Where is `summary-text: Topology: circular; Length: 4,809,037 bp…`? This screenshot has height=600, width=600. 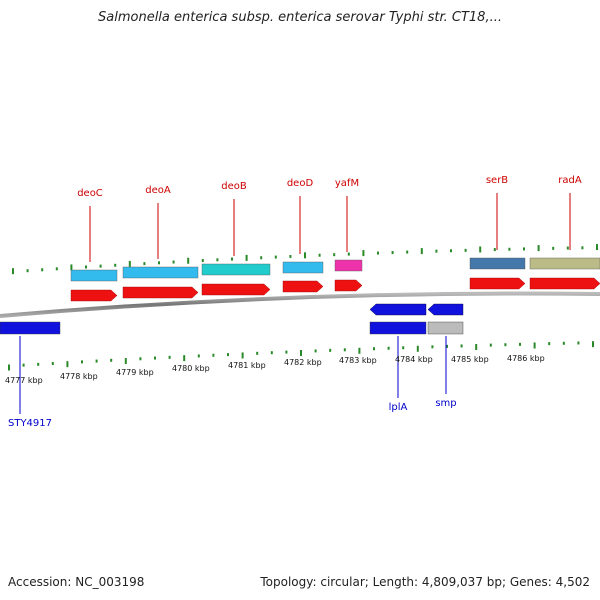 summary-text: Topology: circular; Length: 4,809,037 bp… is located at coordinates (425, 582).